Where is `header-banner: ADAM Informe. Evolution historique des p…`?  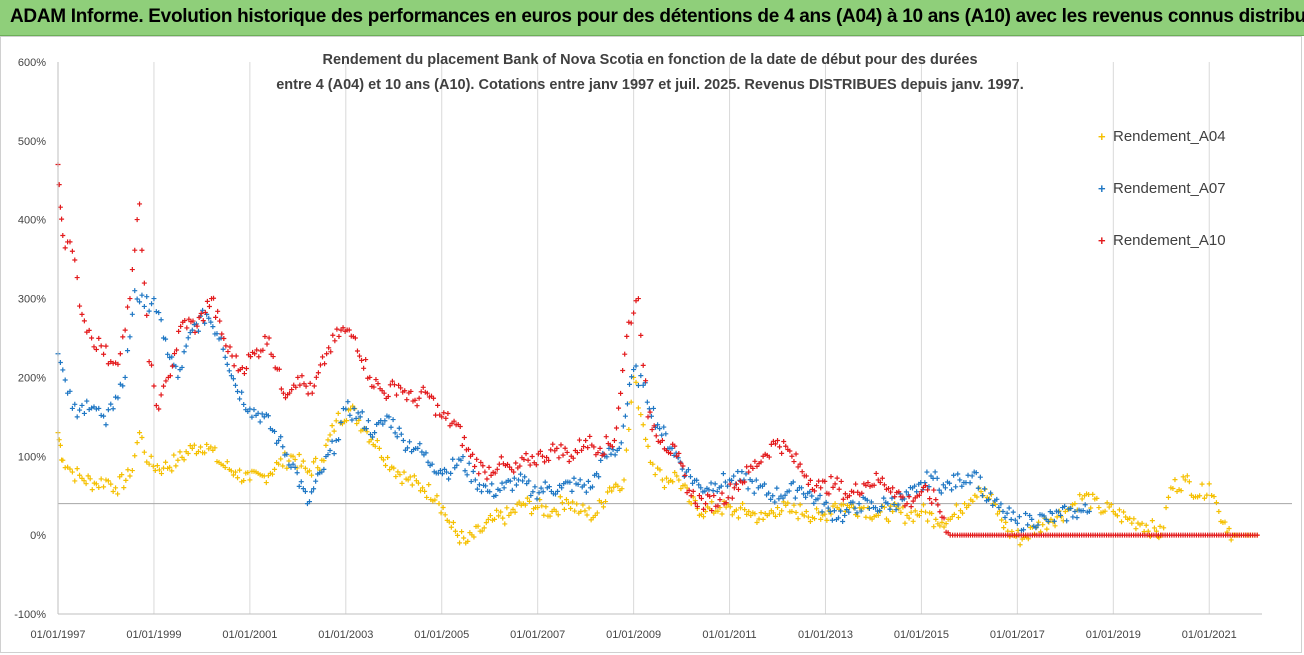
header-banner: ADAM Informe. Evolution historique des p… is located at coordinates (652, 18).